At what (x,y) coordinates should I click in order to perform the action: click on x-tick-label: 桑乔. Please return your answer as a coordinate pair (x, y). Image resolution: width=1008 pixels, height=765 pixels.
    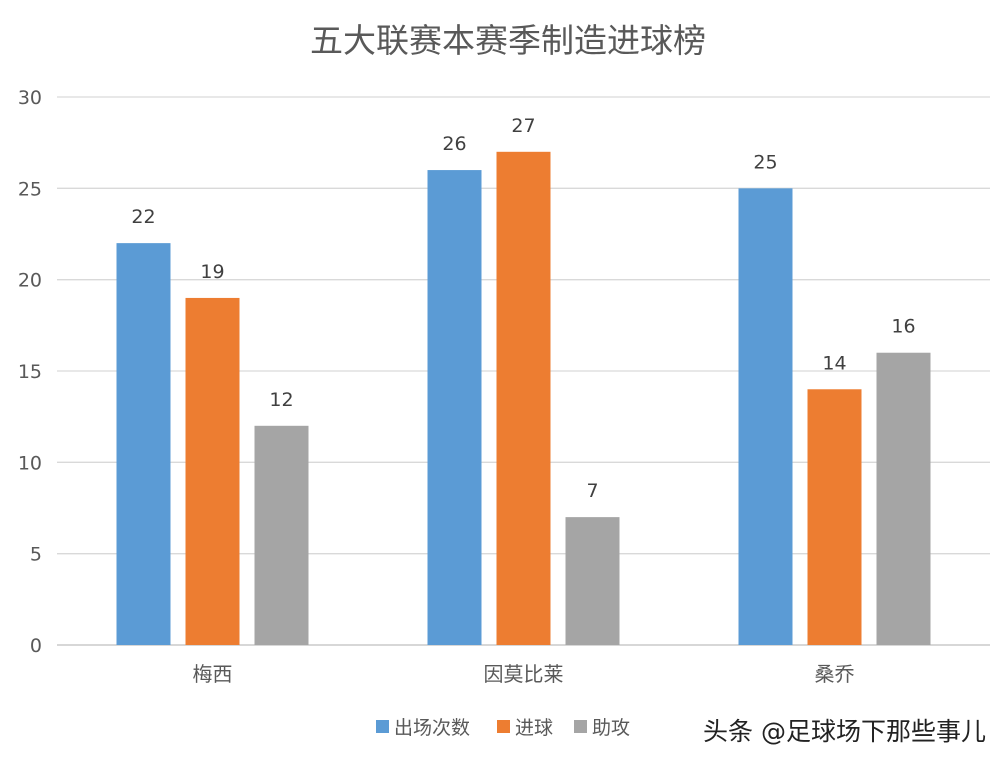
    Looking at the image, I should click on (835, 674).